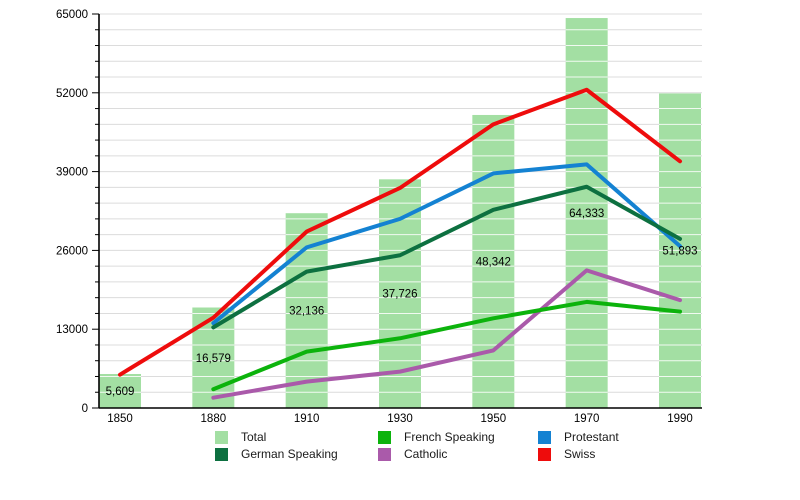 This screenshot has height=500, width=800. Describe the element at coordinates (254, 437) in the screenshot. I see `legend-label: Total` at that location.